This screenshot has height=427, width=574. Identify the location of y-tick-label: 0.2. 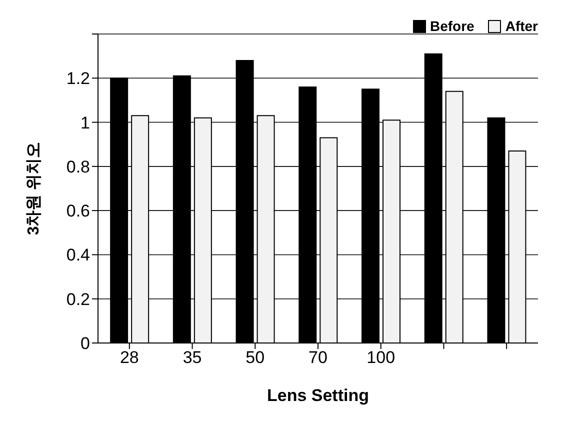
(78, 299).